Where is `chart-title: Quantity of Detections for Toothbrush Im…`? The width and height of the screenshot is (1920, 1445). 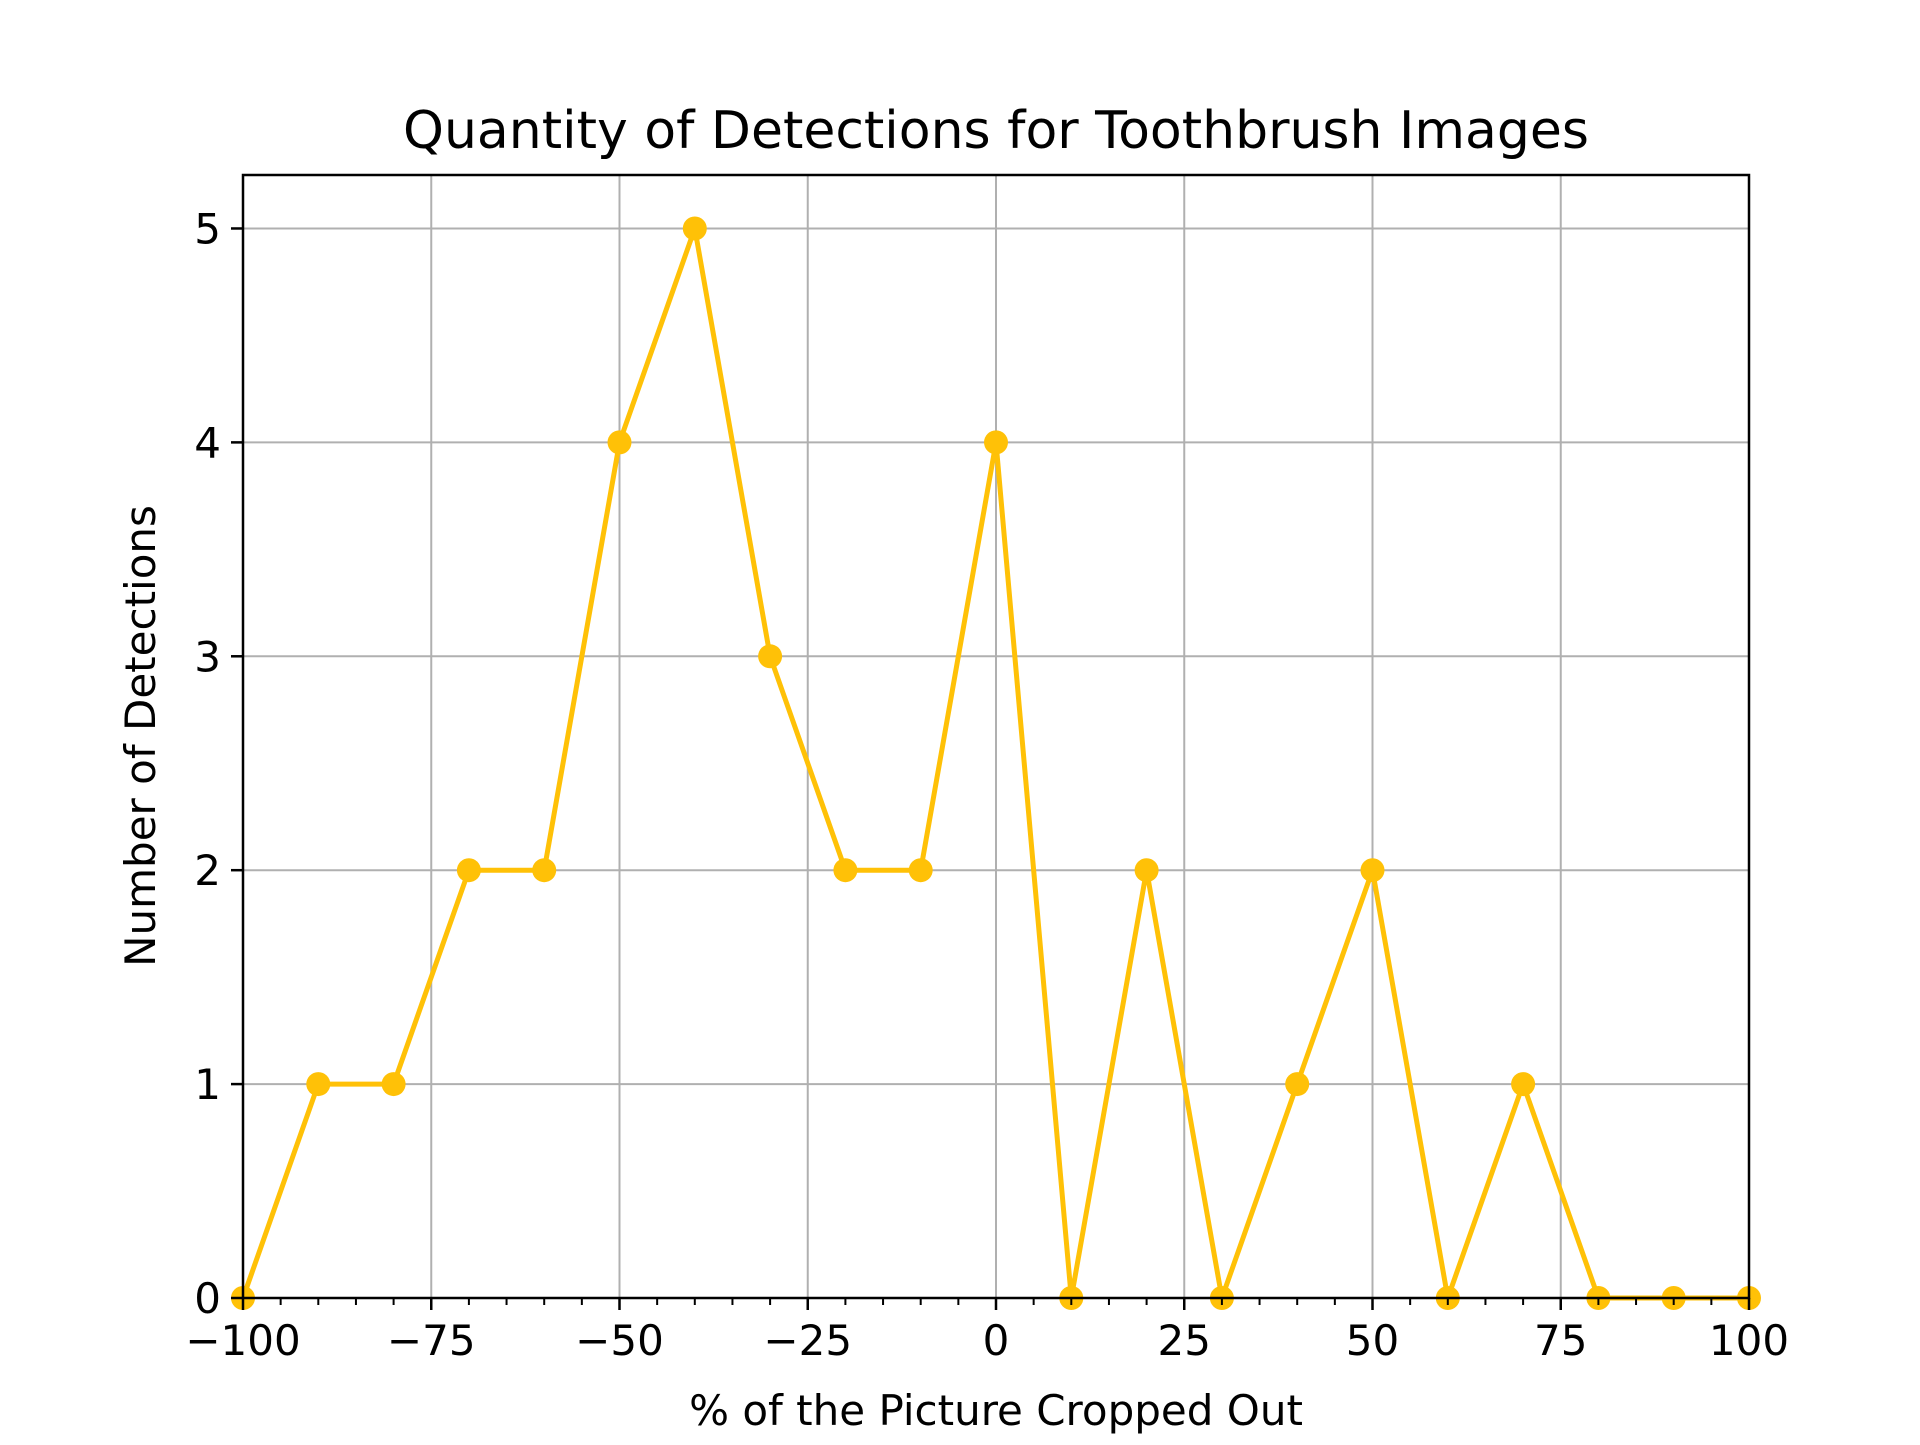 chart-title: Quantity of Detections for Toothbrush Im… is located at coordinates (996, 131).